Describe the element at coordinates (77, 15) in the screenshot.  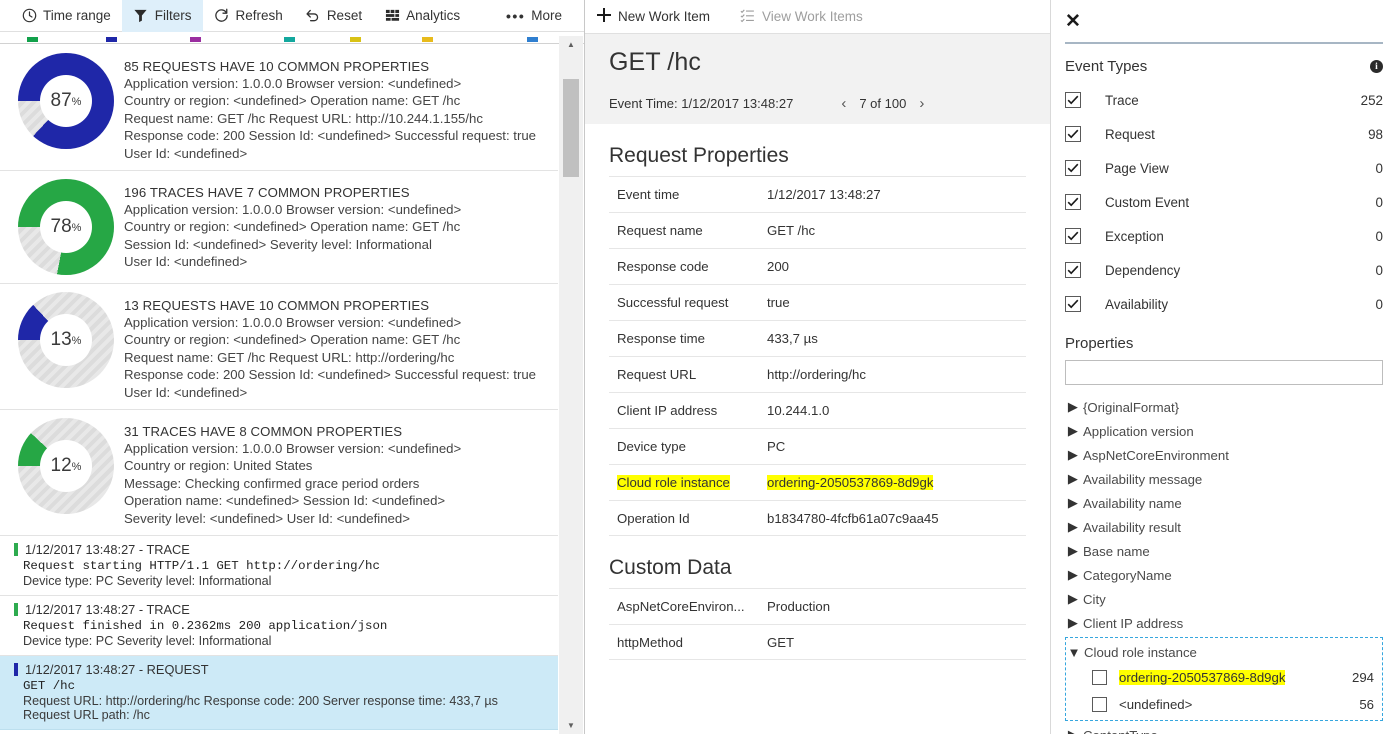
I see `toolbar-time-range-label: Time range` at that location.